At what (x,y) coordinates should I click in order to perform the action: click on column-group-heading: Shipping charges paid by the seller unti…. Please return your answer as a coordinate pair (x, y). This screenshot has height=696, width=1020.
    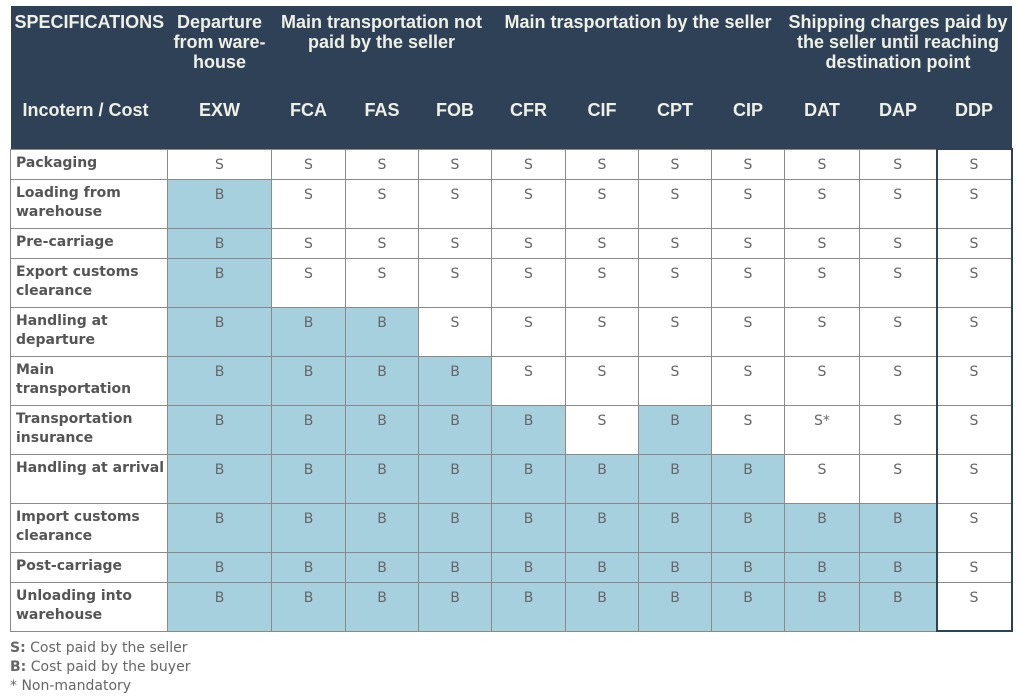
    Looking at the image, I should click on (898, 53).